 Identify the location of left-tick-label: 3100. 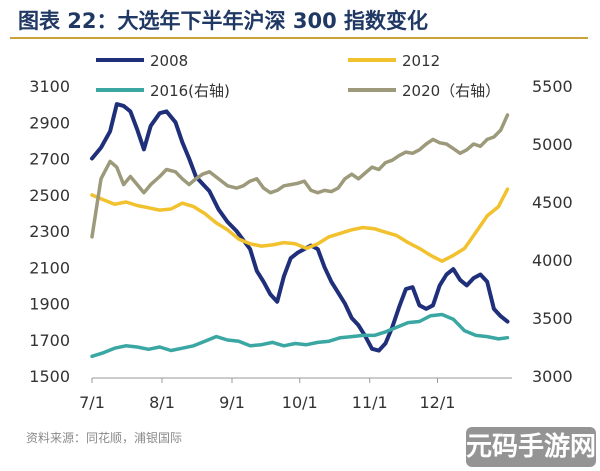
(49, 86).